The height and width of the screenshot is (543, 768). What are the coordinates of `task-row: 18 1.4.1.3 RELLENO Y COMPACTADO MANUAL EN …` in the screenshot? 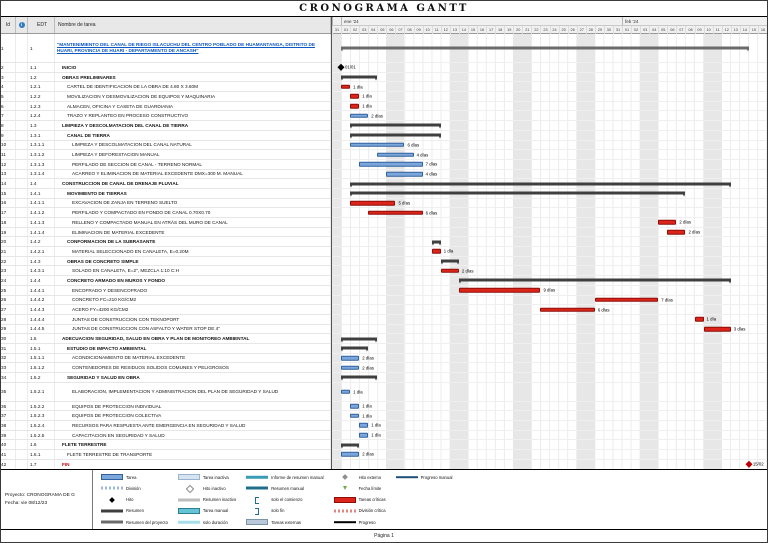 It's located at (166, 223).